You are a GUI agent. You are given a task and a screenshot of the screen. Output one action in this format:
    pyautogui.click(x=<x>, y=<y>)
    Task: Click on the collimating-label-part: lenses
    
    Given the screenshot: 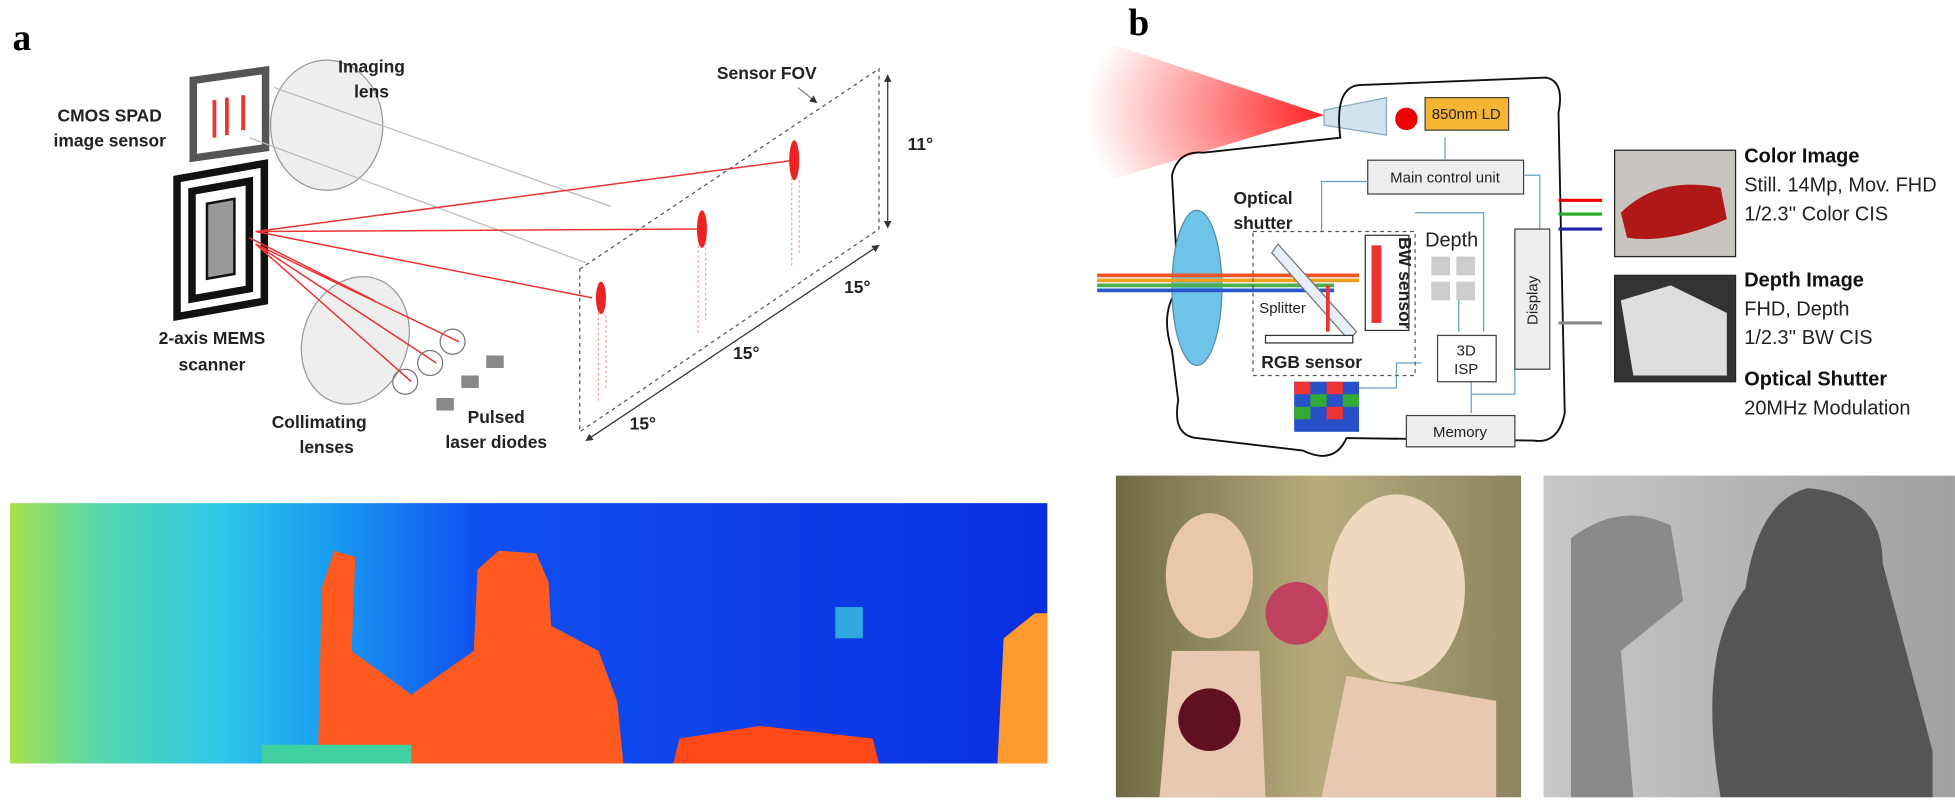 What is the action you would take?
    pyautogui.click(x=327, y=447)
    